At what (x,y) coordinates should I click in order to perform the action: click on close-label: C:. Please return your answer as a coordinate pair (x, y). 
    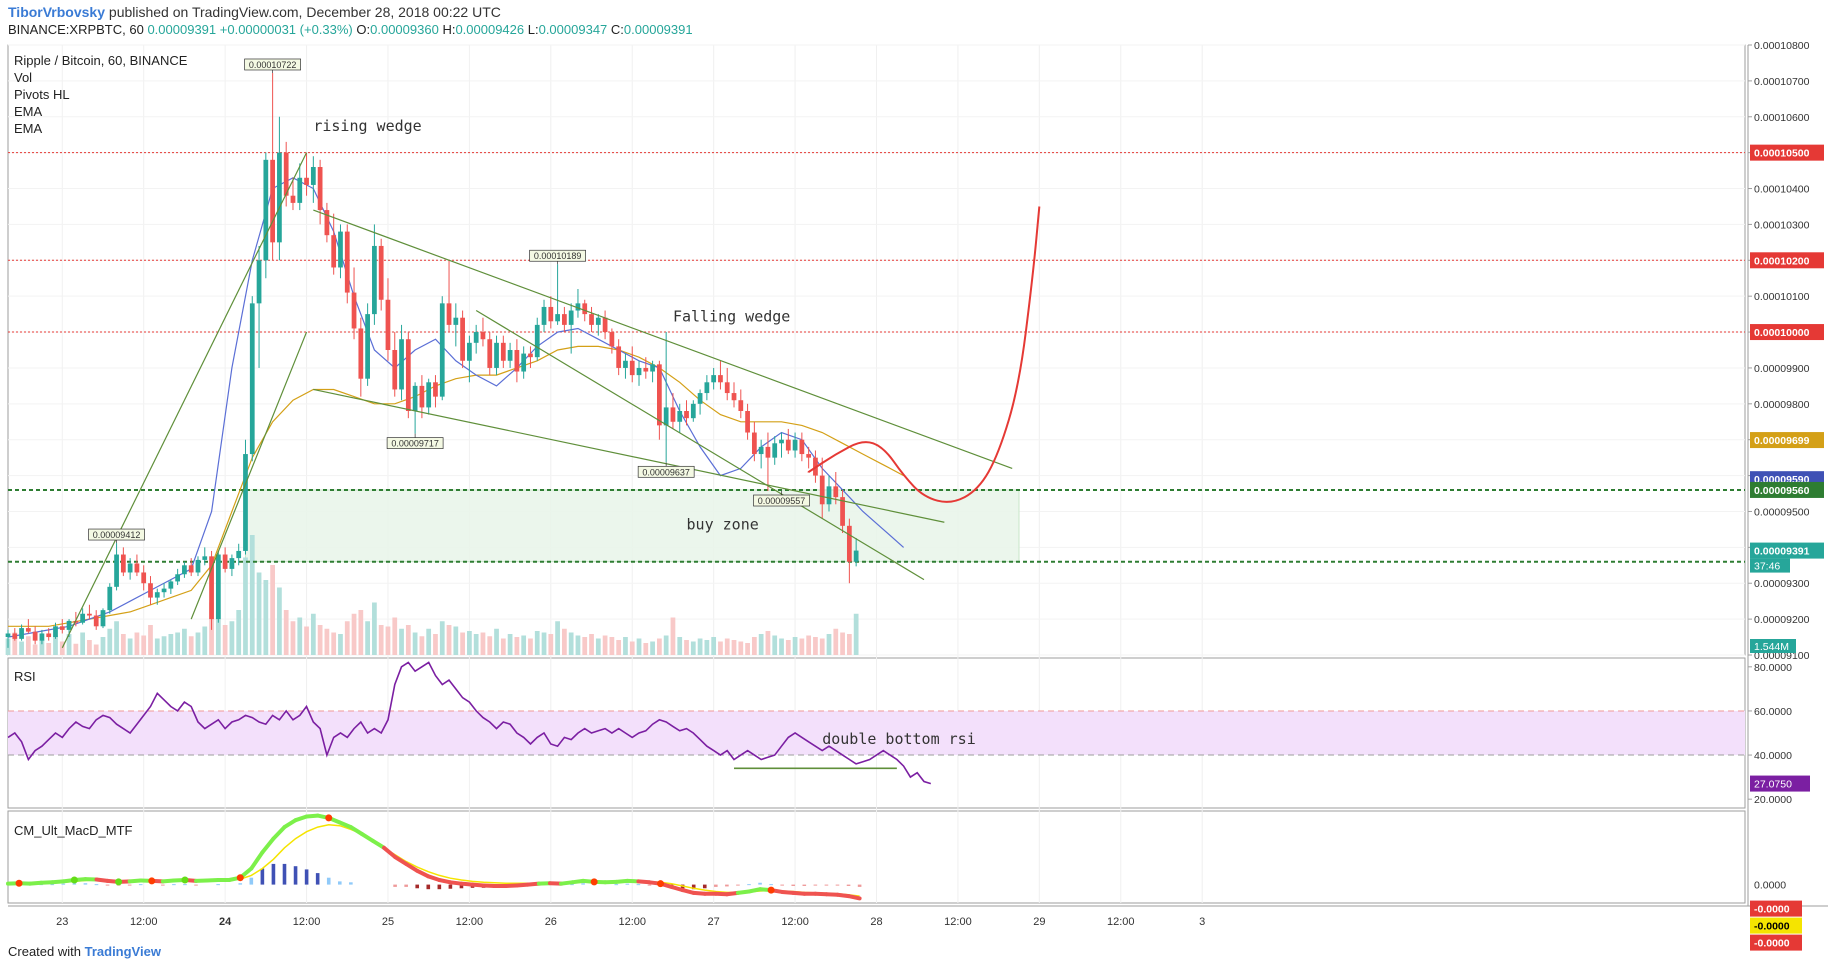
    Looking at the image, I should click on (617, 29).